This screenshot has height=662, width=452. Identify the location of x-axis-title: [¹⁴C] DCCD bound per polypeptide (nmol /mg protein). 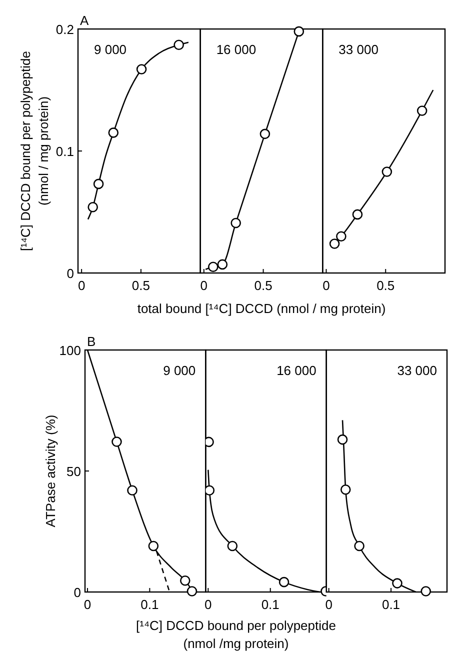
(236, 634).